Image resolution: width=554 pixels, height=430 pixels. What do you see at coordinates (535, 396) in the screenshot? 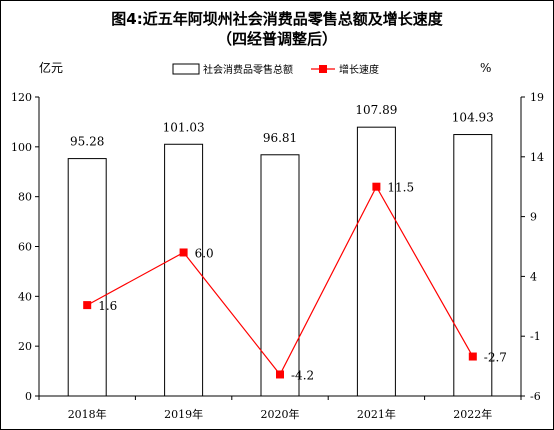
I see `y-right-tick-label: -6` at bounding box center [535, 396].